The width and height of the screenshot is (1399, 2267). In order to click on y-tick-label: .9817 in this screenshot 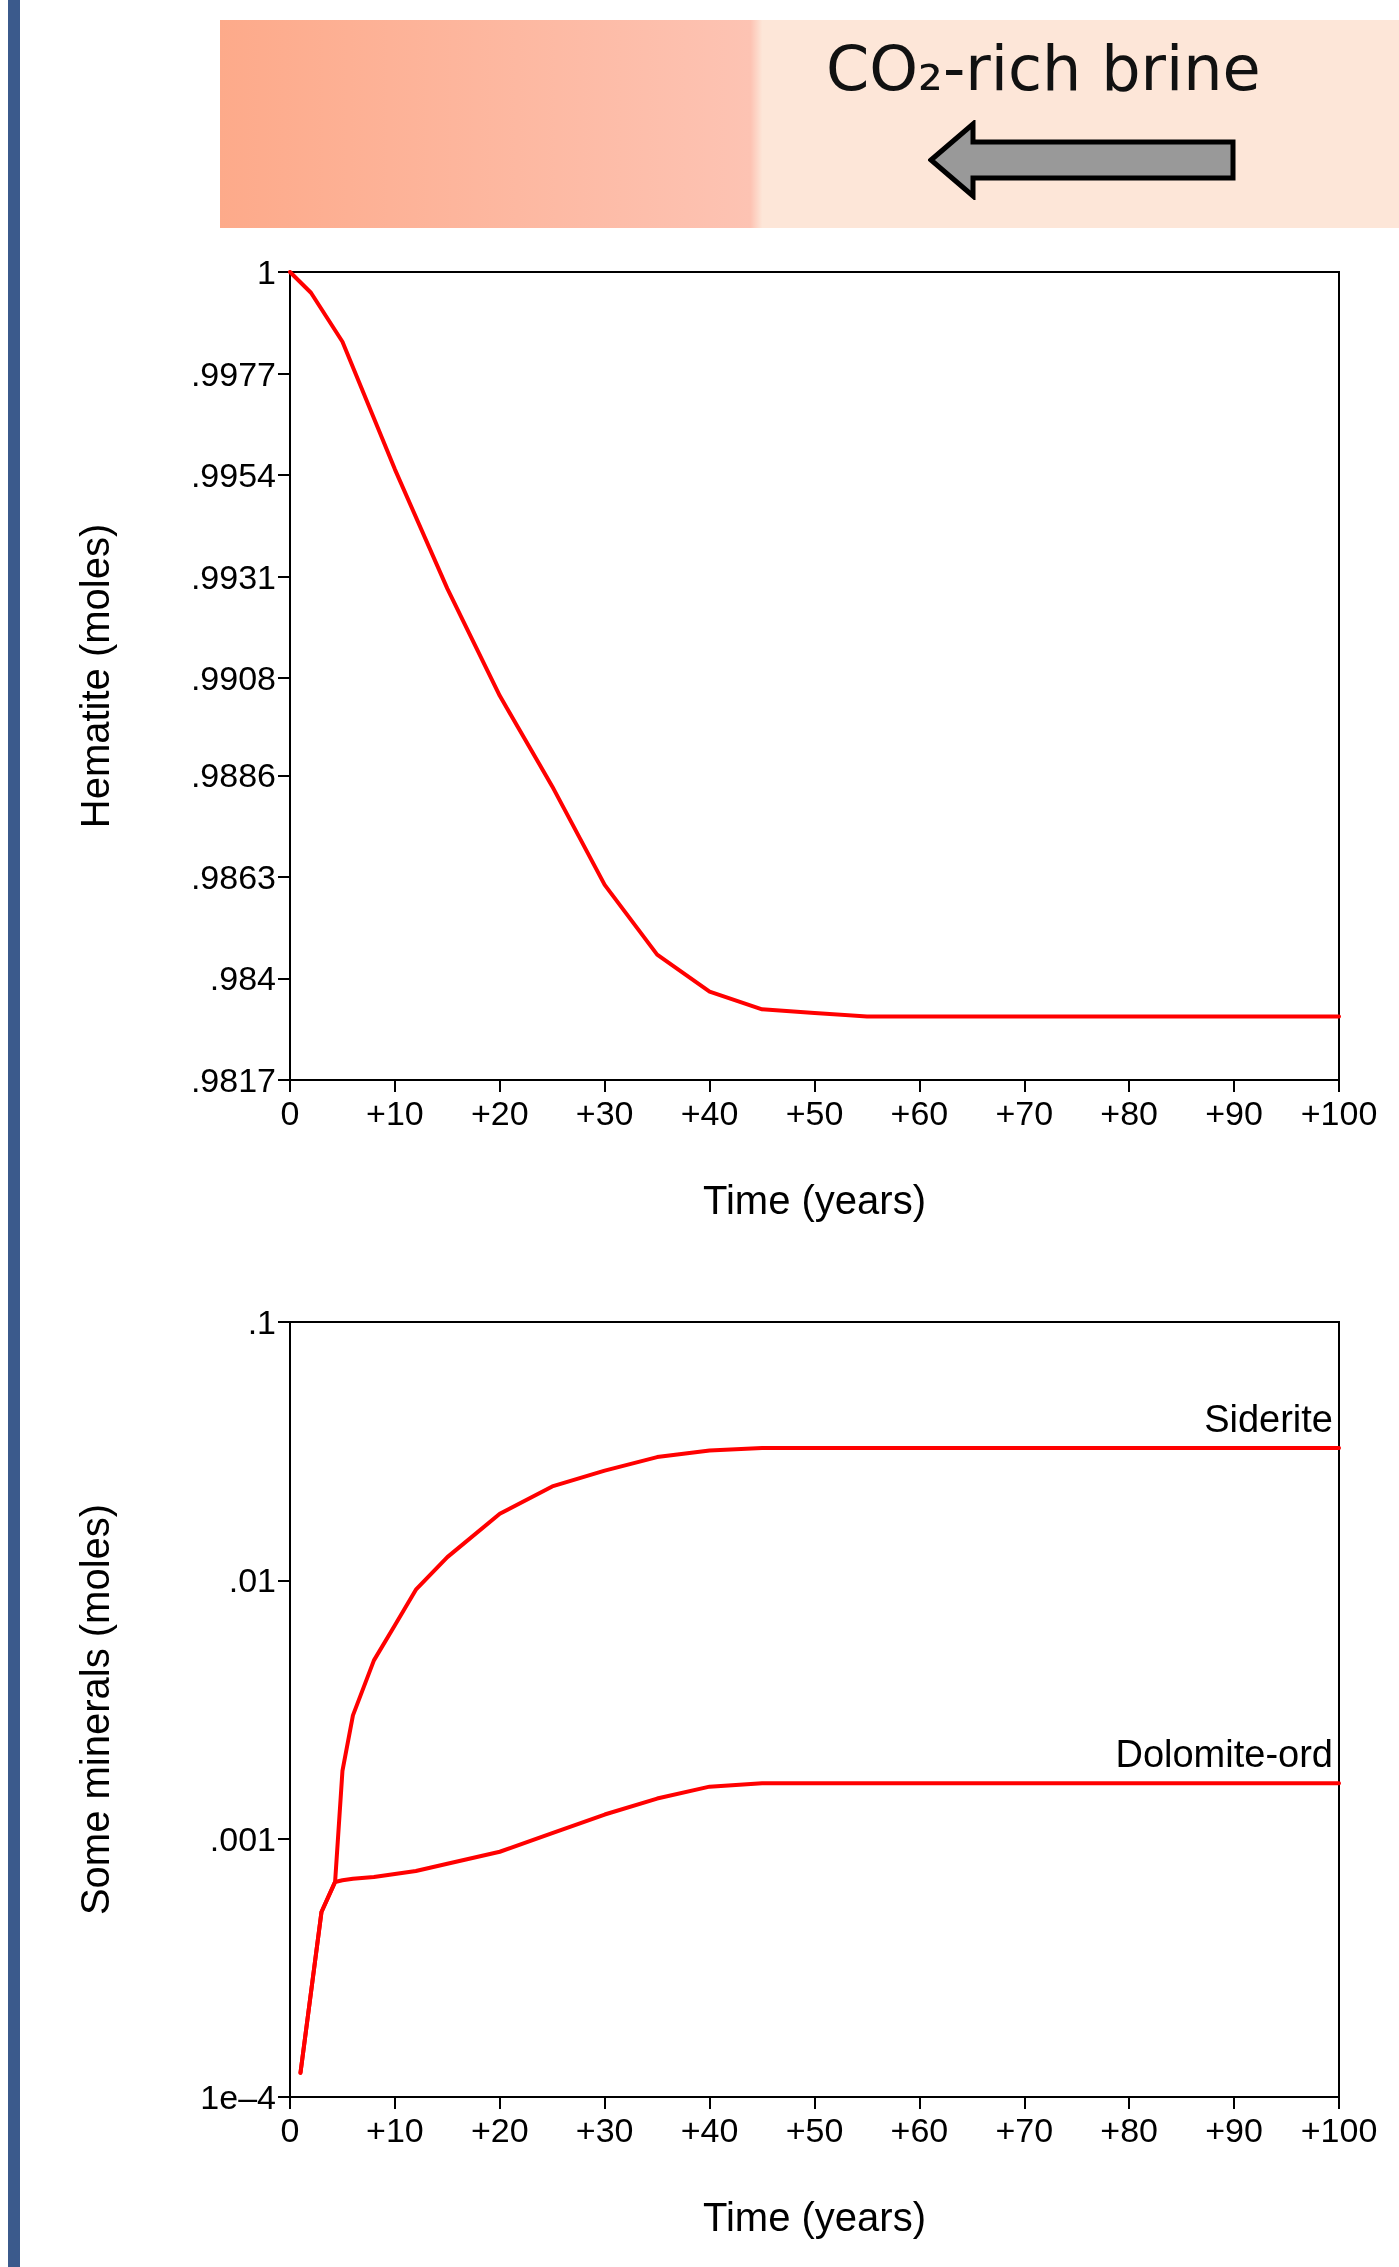, I will do `click(233, 1080)`.